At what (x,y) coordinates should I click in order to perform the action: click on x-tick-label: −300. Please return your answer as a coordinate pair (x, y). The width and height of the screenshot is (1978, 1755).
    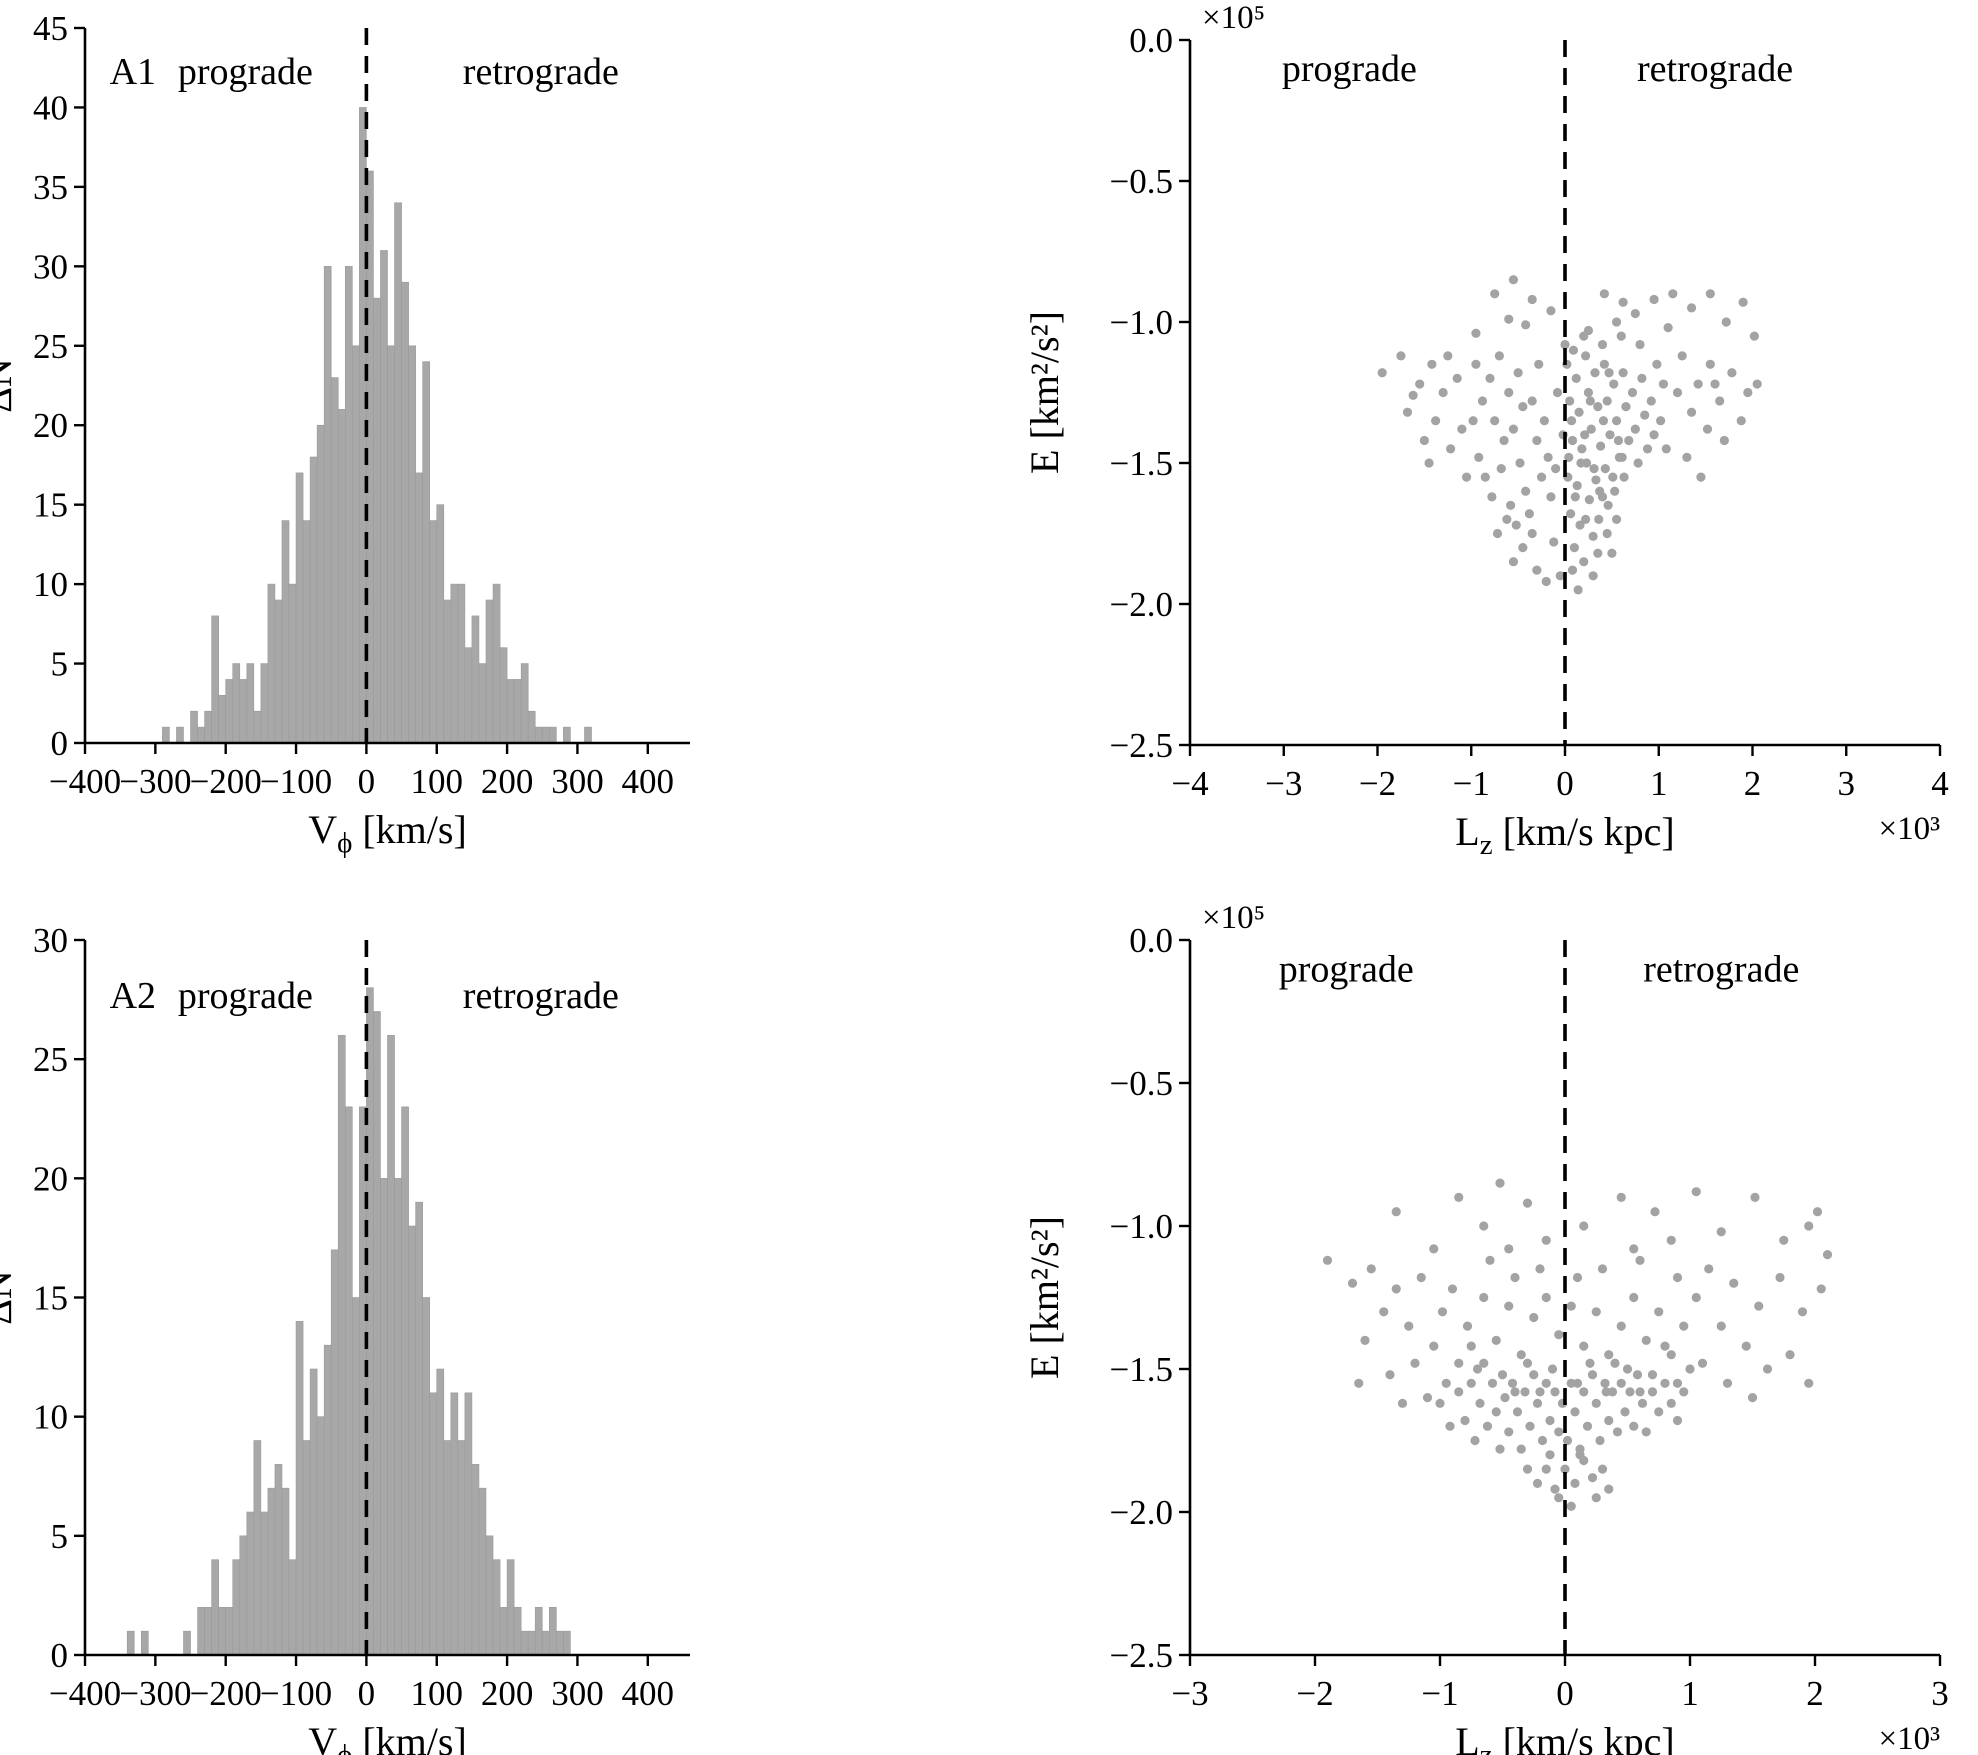
    Looking at the image, I should click on (155, 781).